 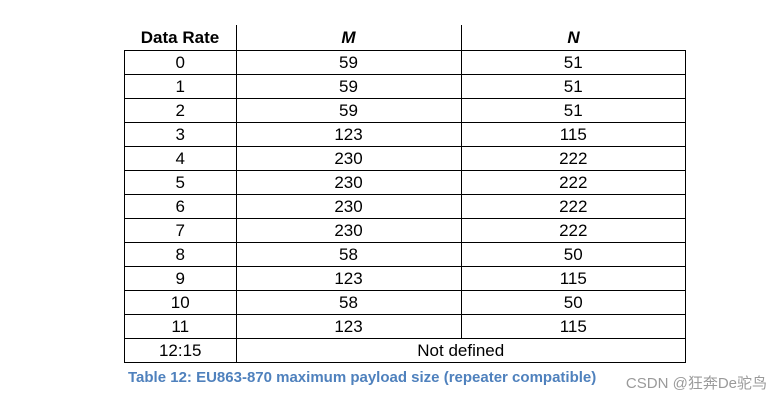 I want to click on table-row: 12:15 Not defined, so click(x=405, y=350).